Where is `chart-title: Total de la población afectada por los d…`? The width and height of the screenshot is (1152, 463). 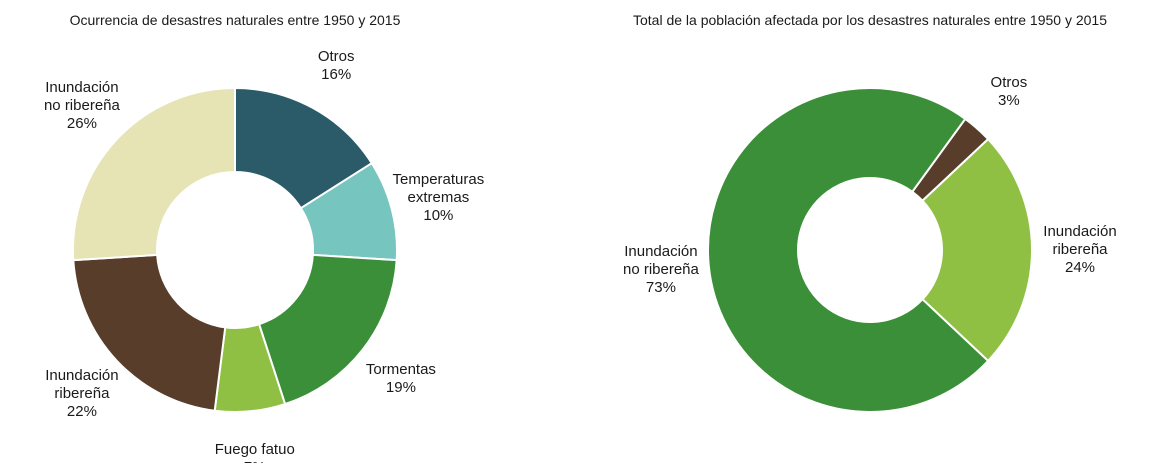 chart-title: Total de la población afectada por los d… is located at coordinates (870, 20).